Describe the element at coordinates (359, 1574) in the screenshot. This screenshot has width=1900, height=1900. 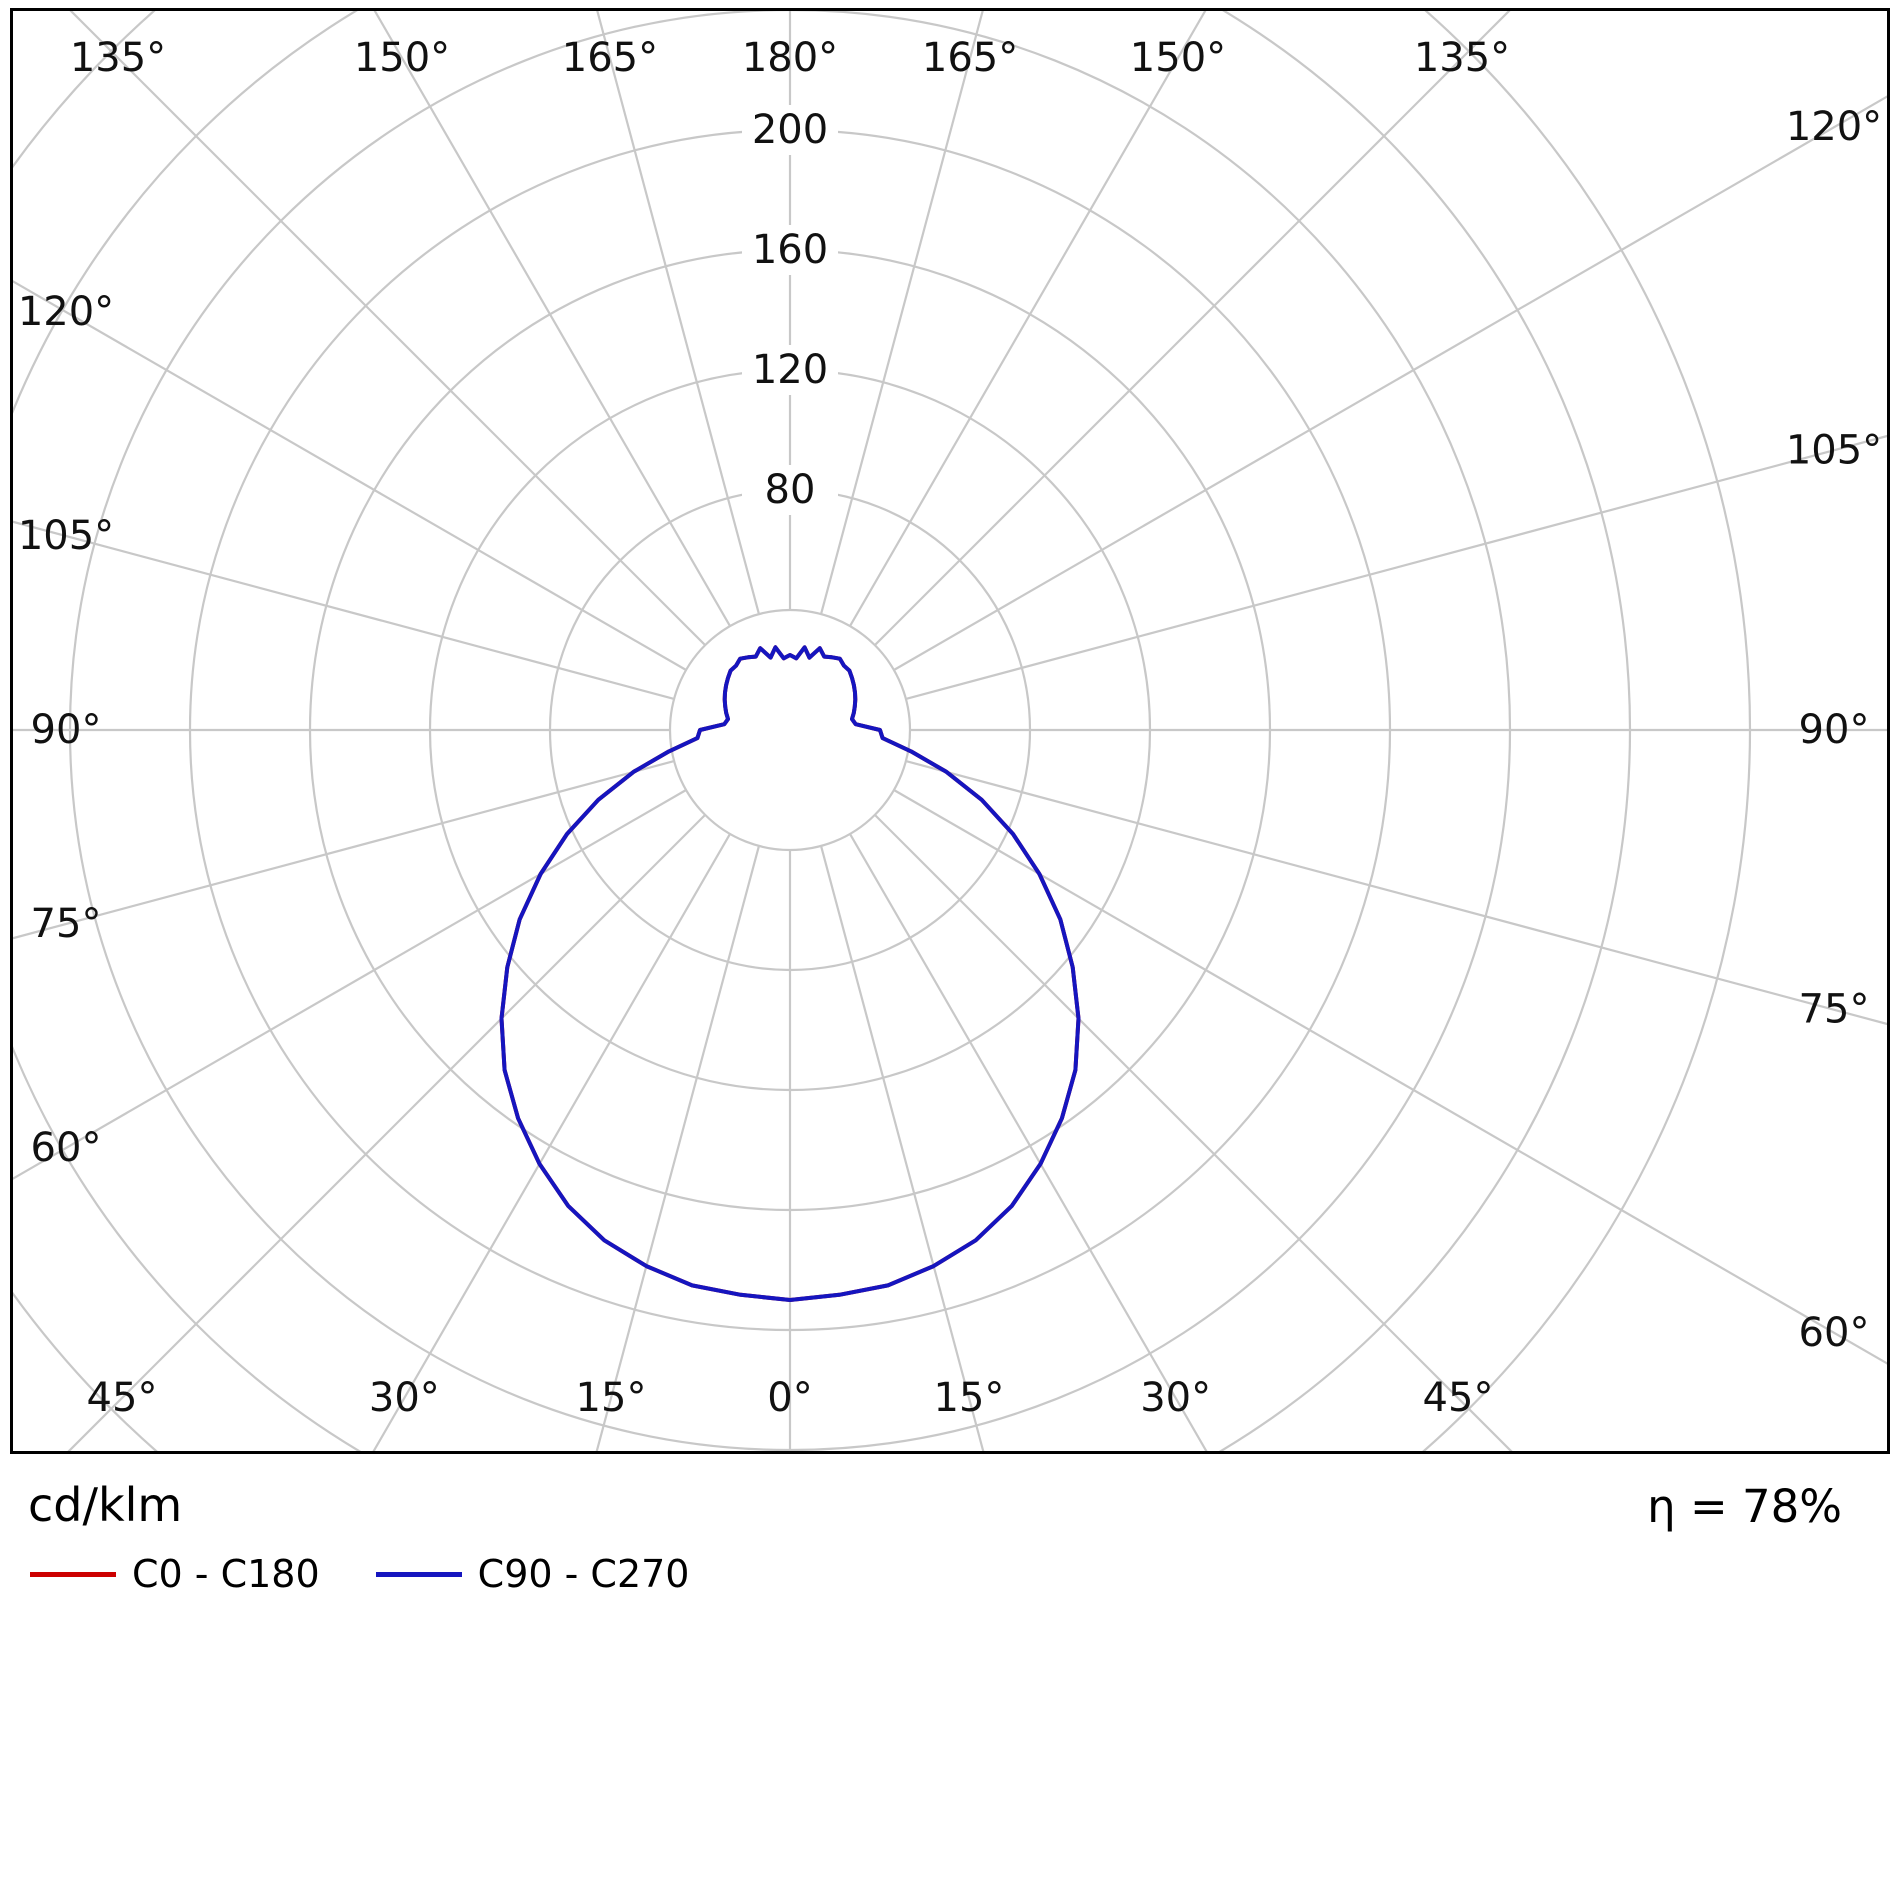
I see `legend: C0 - C180 C90 - C270` at that location.